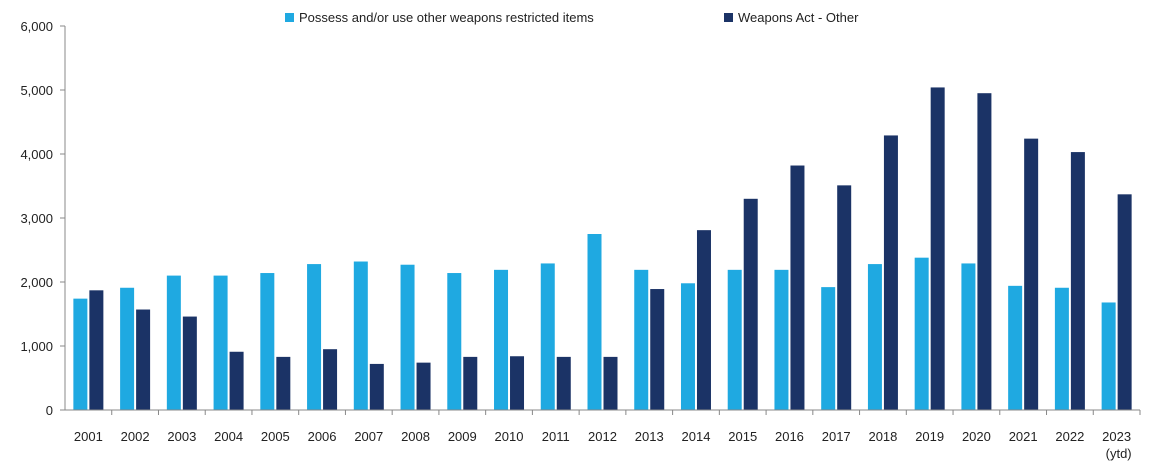  Describe the element at coordinates (36, 282) in the screenshot. I see `y-tick-label: 2,000` at that location.